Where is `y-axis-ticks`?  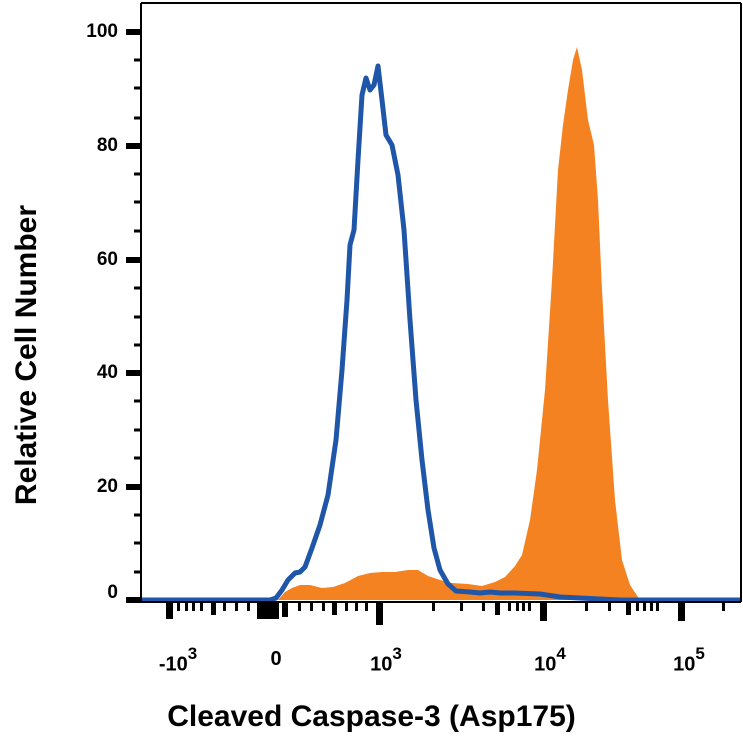
y-axis-ticks is located at coordinates (133, 316).